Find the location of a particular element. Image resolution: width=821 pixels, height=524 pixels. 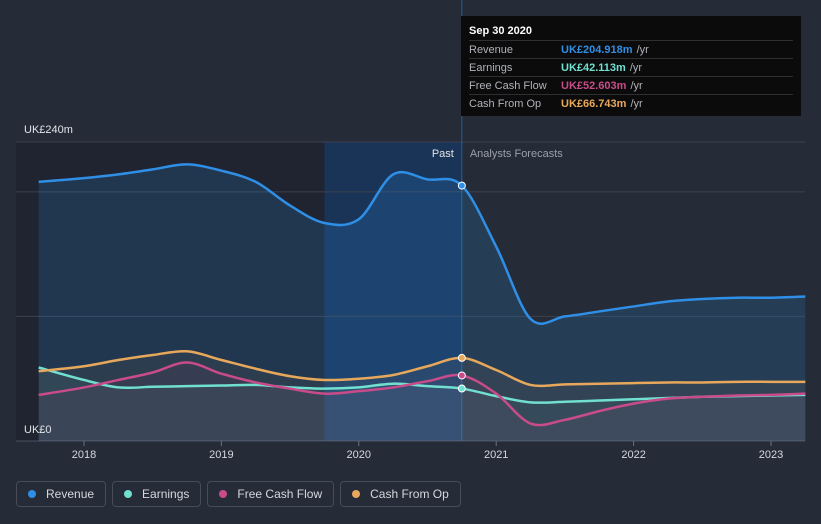

tooltip-value: UK£52.603m is located at coordinates (594, 85).